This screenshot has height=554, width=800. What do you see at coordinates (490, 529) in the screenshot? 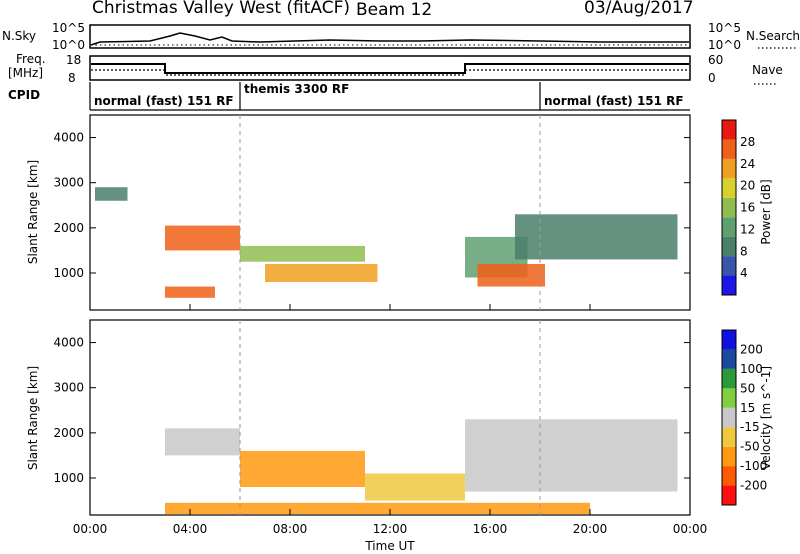
I see `x-tick-label: 16:00` at bounding box center [490, 529].